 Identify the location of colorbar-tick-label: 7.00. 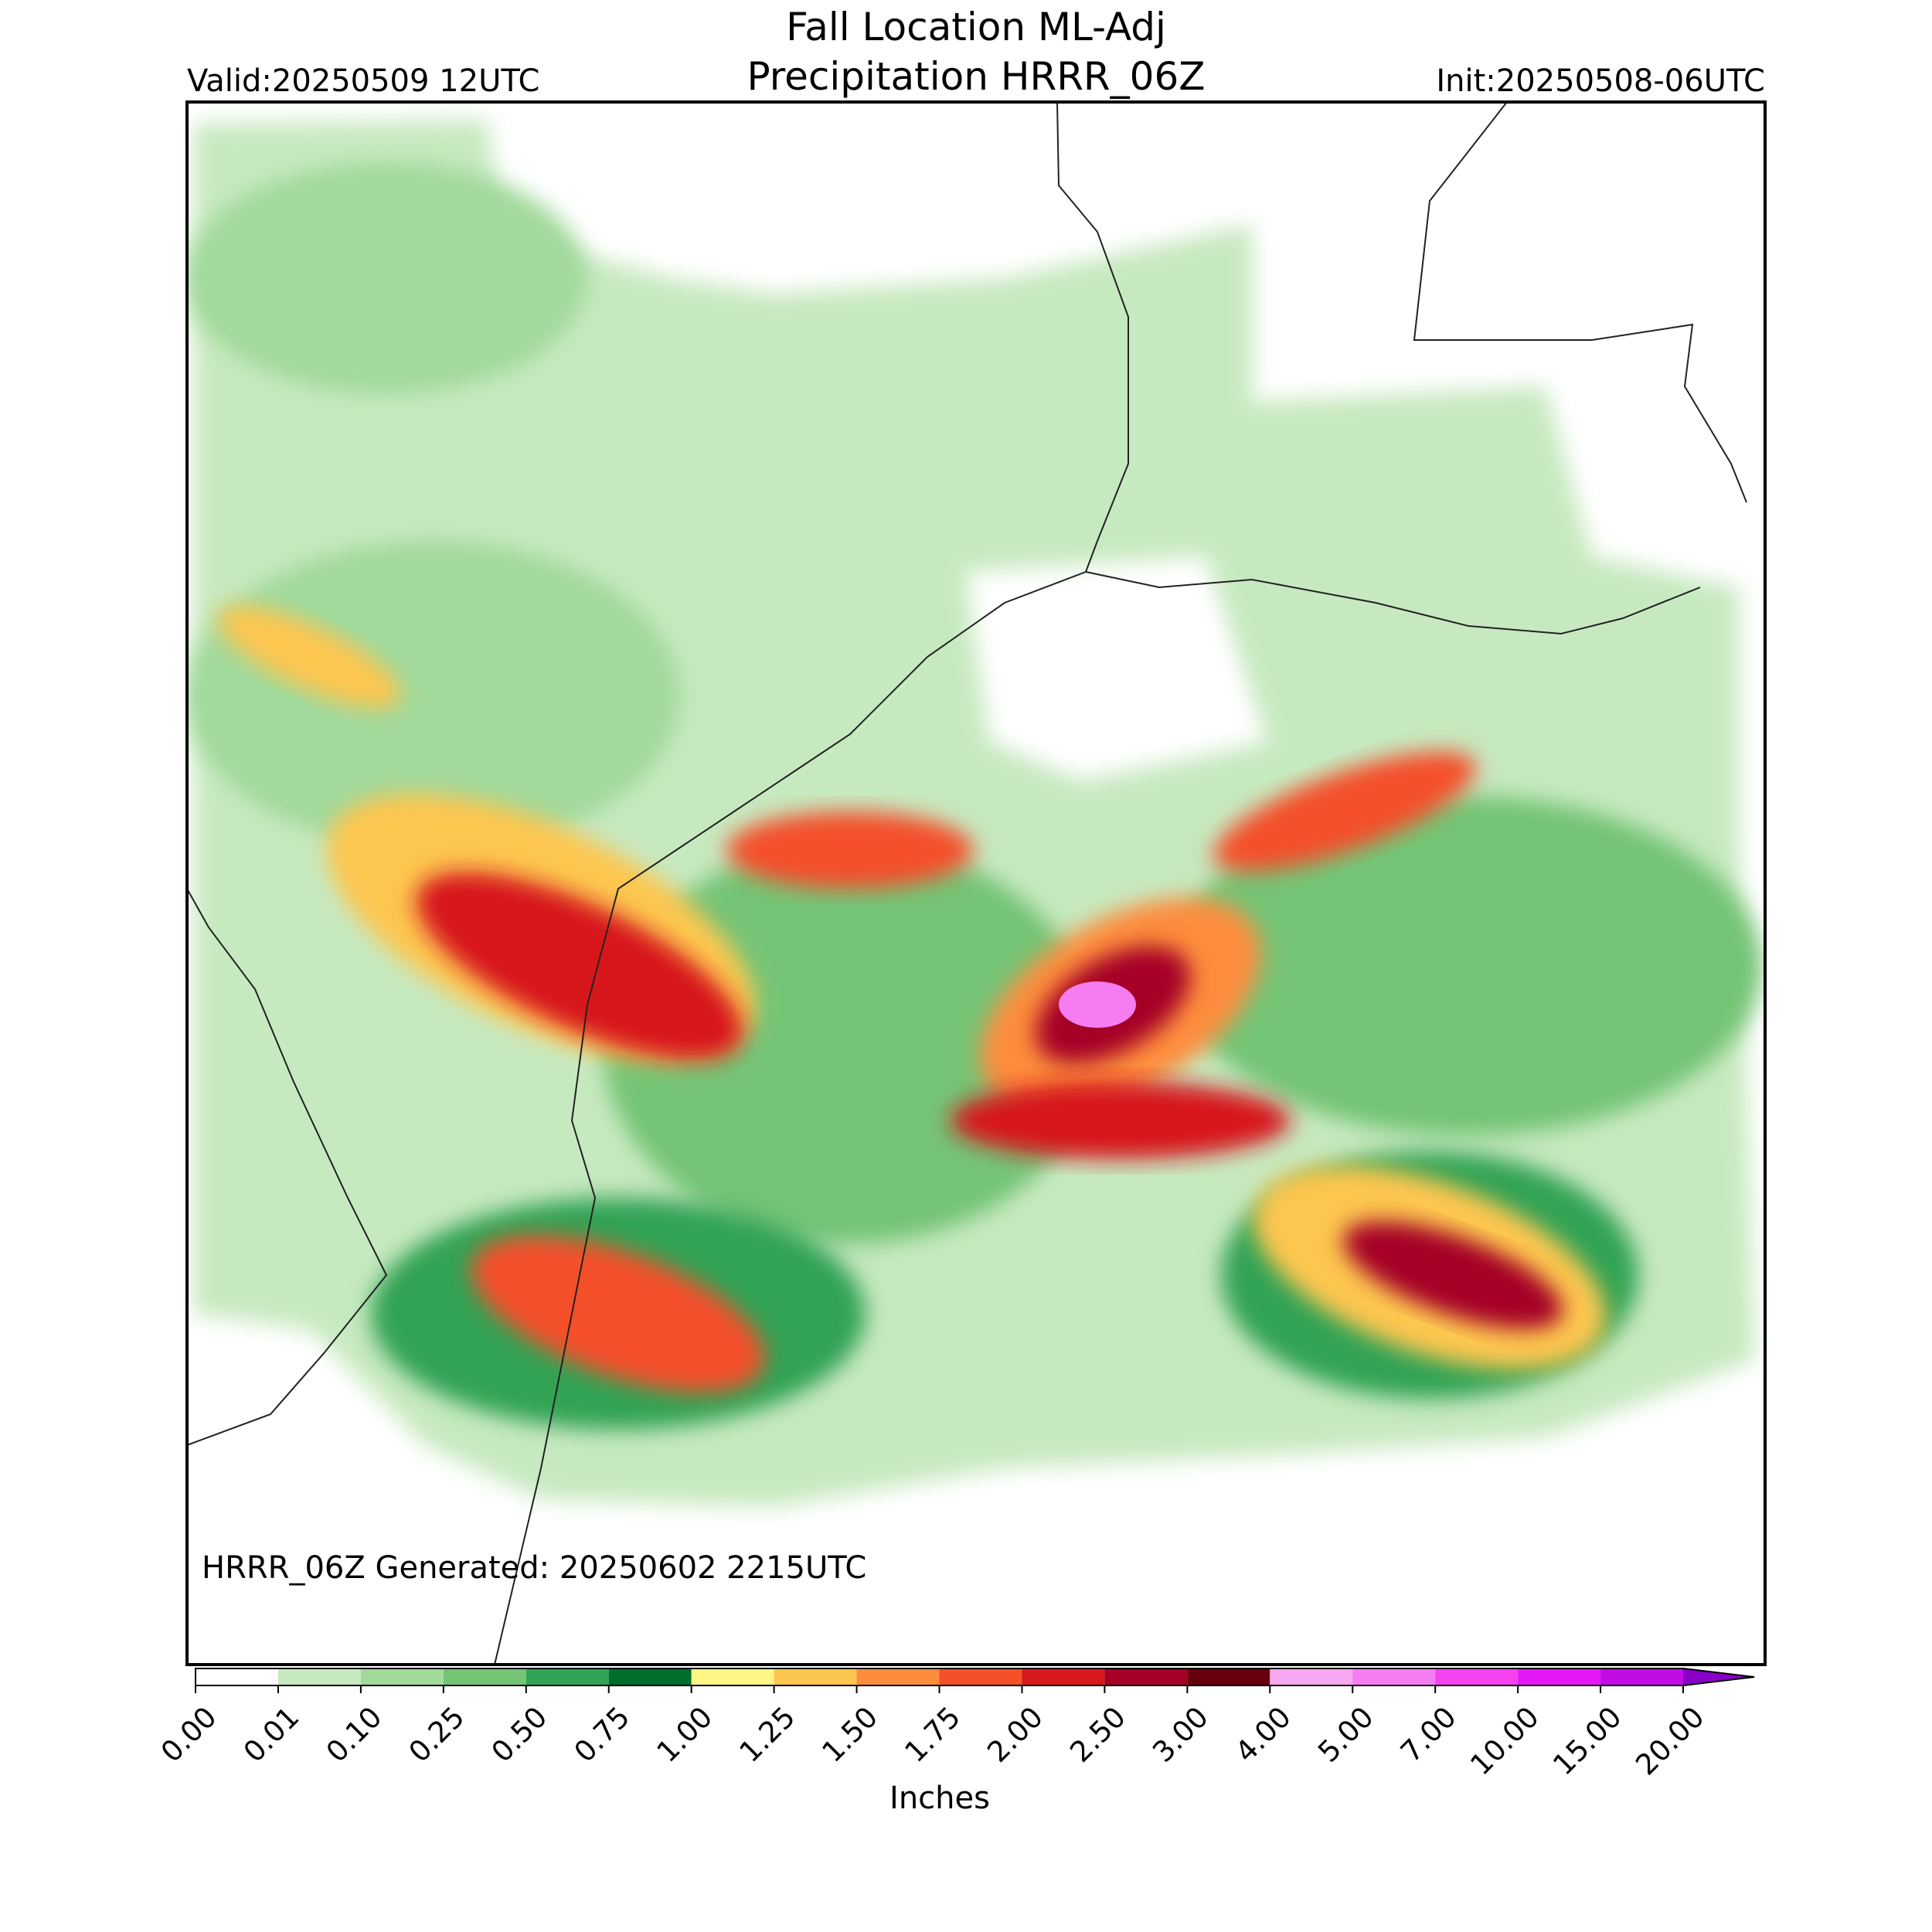
(1428, 1735).